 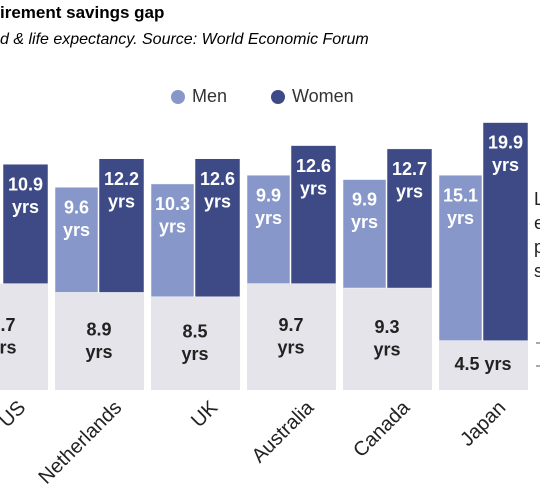 I want to click on value-label: 12.2 yrs, so click(x=121, y=190).